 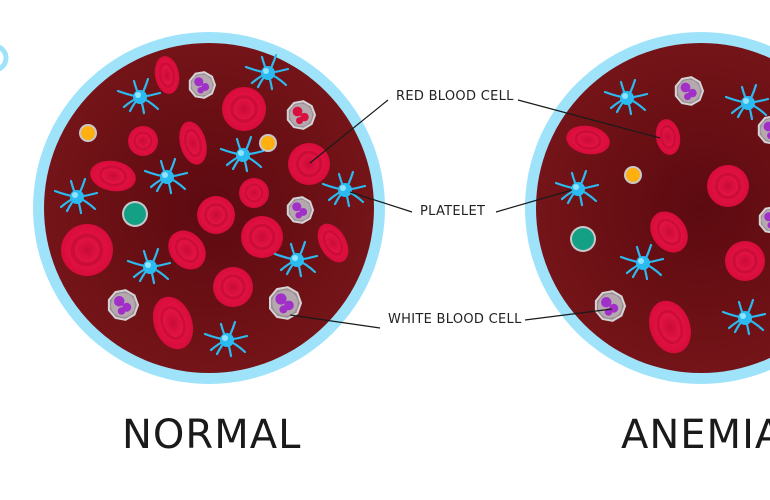 I want to click on label-white-blood-cell: WHITE BLOOD CELL, so click(x=455, y=319).